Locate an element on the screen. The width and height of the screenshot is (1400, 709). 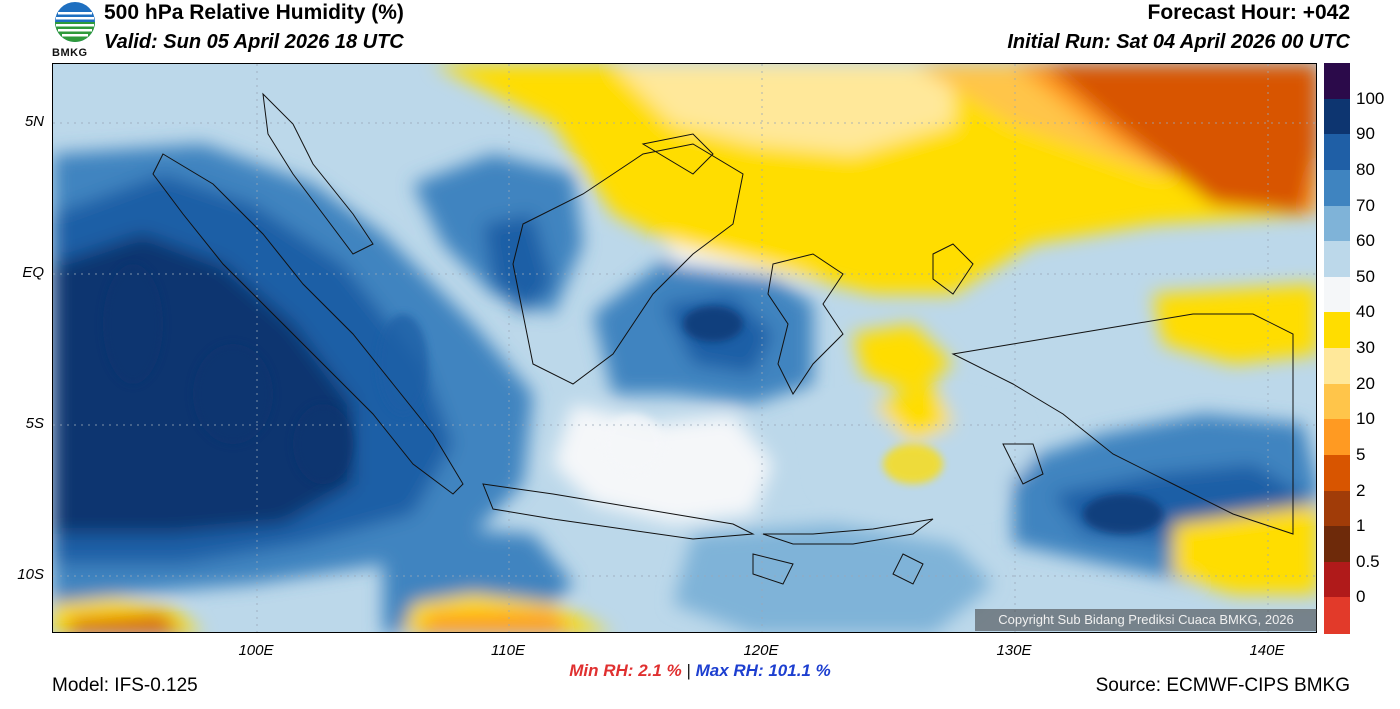
y-tick-10s: 10S is located at coordinates (30, 574).